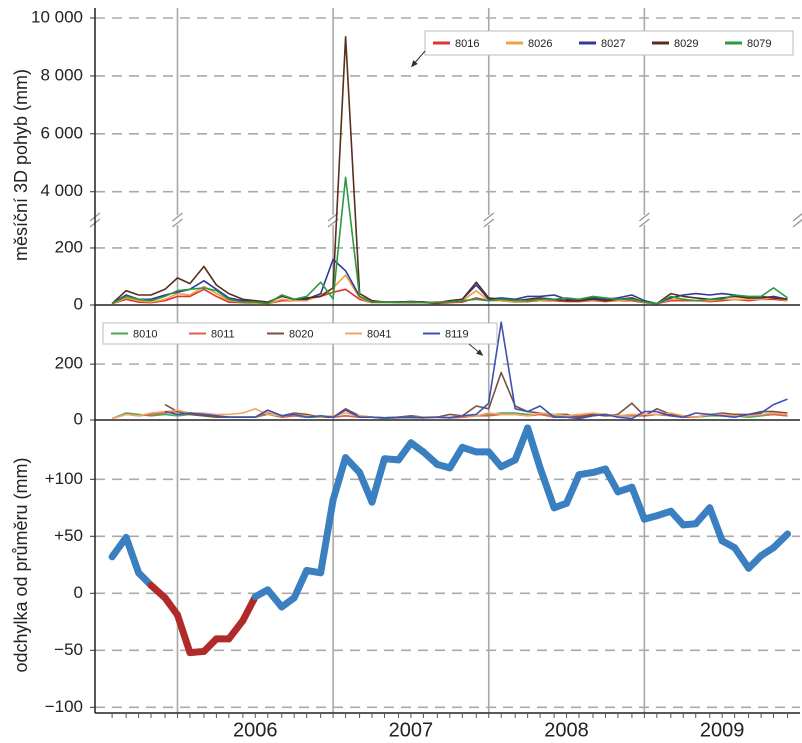 Image resolution: width=802 pixels, height=743 pixels. I want to click on x-tick-label: 2007, so click(411, 730).